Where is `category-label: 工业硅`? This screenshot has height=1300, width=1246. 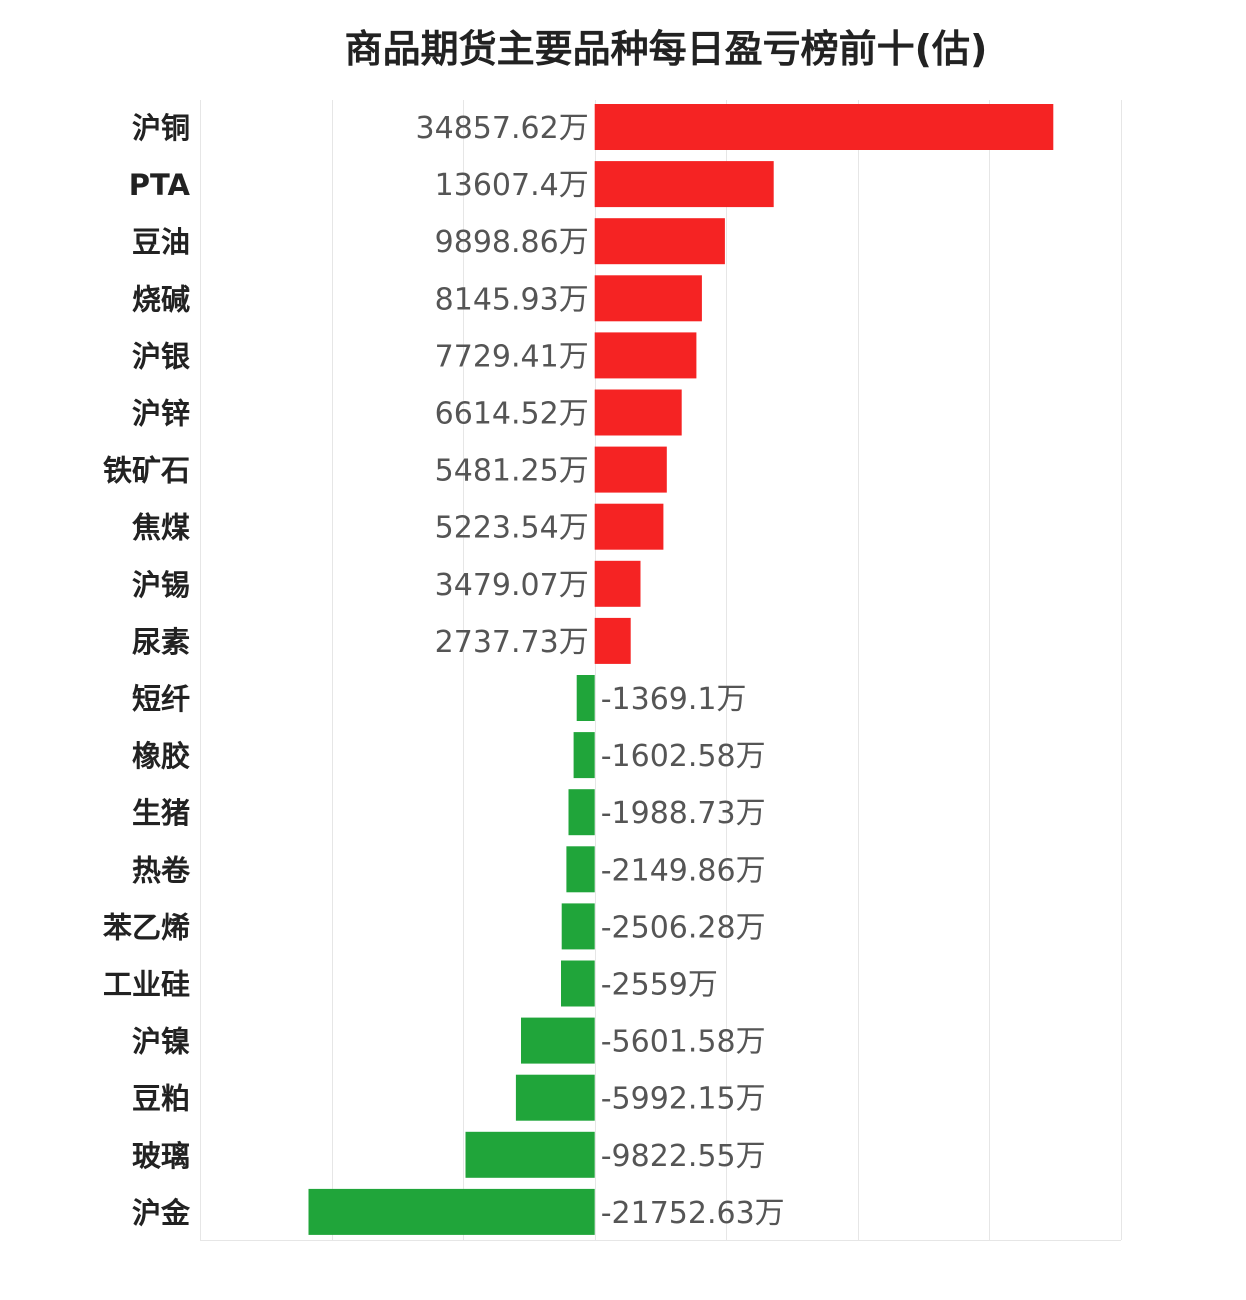
category-label: 工业硅 is located at coordinates (146, 985).